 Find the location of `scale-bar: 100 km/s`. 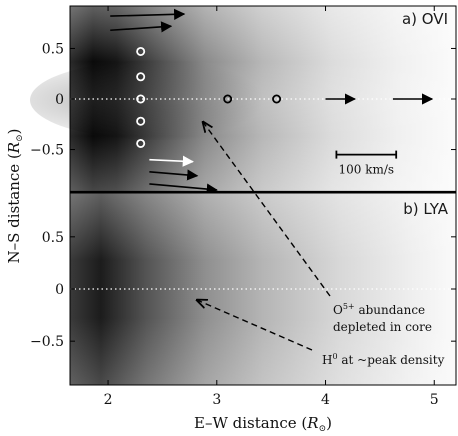

scale-bar: 100 km/s is located at coordinates (366, 163).